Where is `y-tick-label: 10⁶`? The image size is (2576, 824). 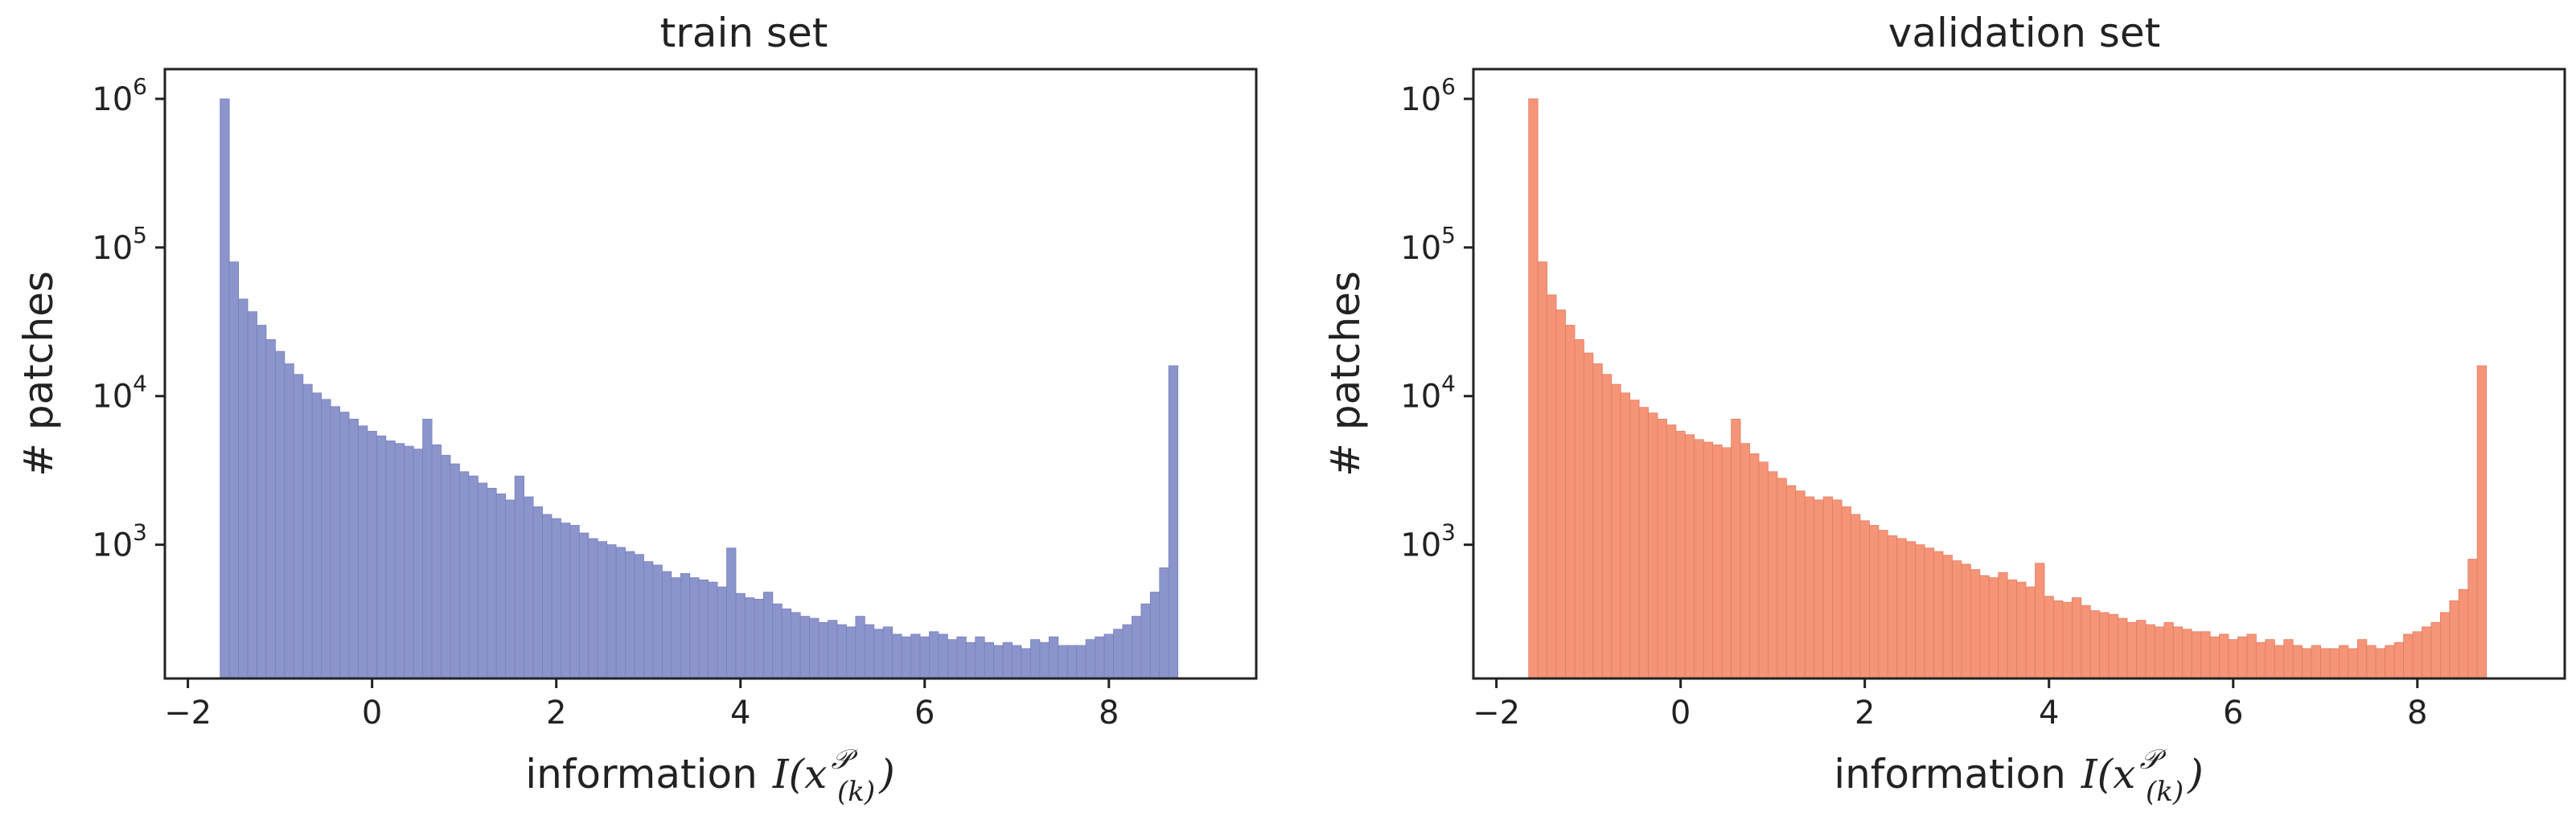
y-tick-label: 10⁶ is located at coordinates (119, 96).